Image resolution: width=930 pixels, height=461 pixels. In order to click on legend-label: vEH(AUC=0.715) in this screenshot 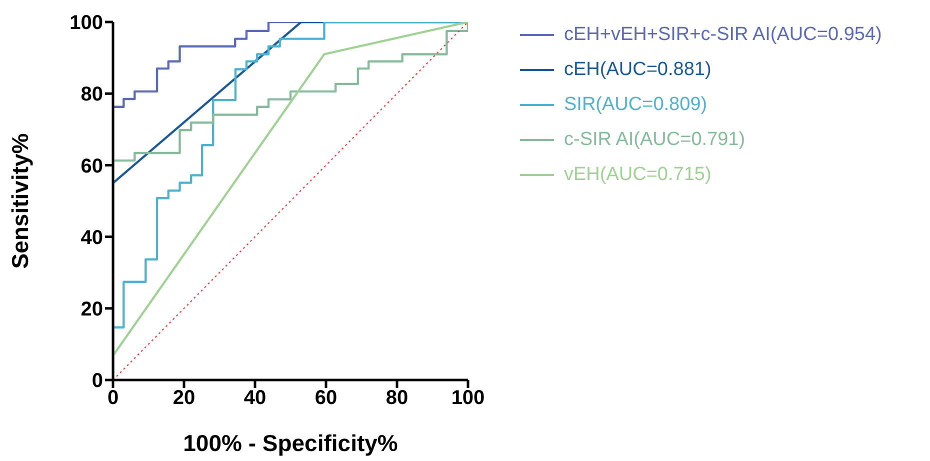, I will do `click(638, 175)`.